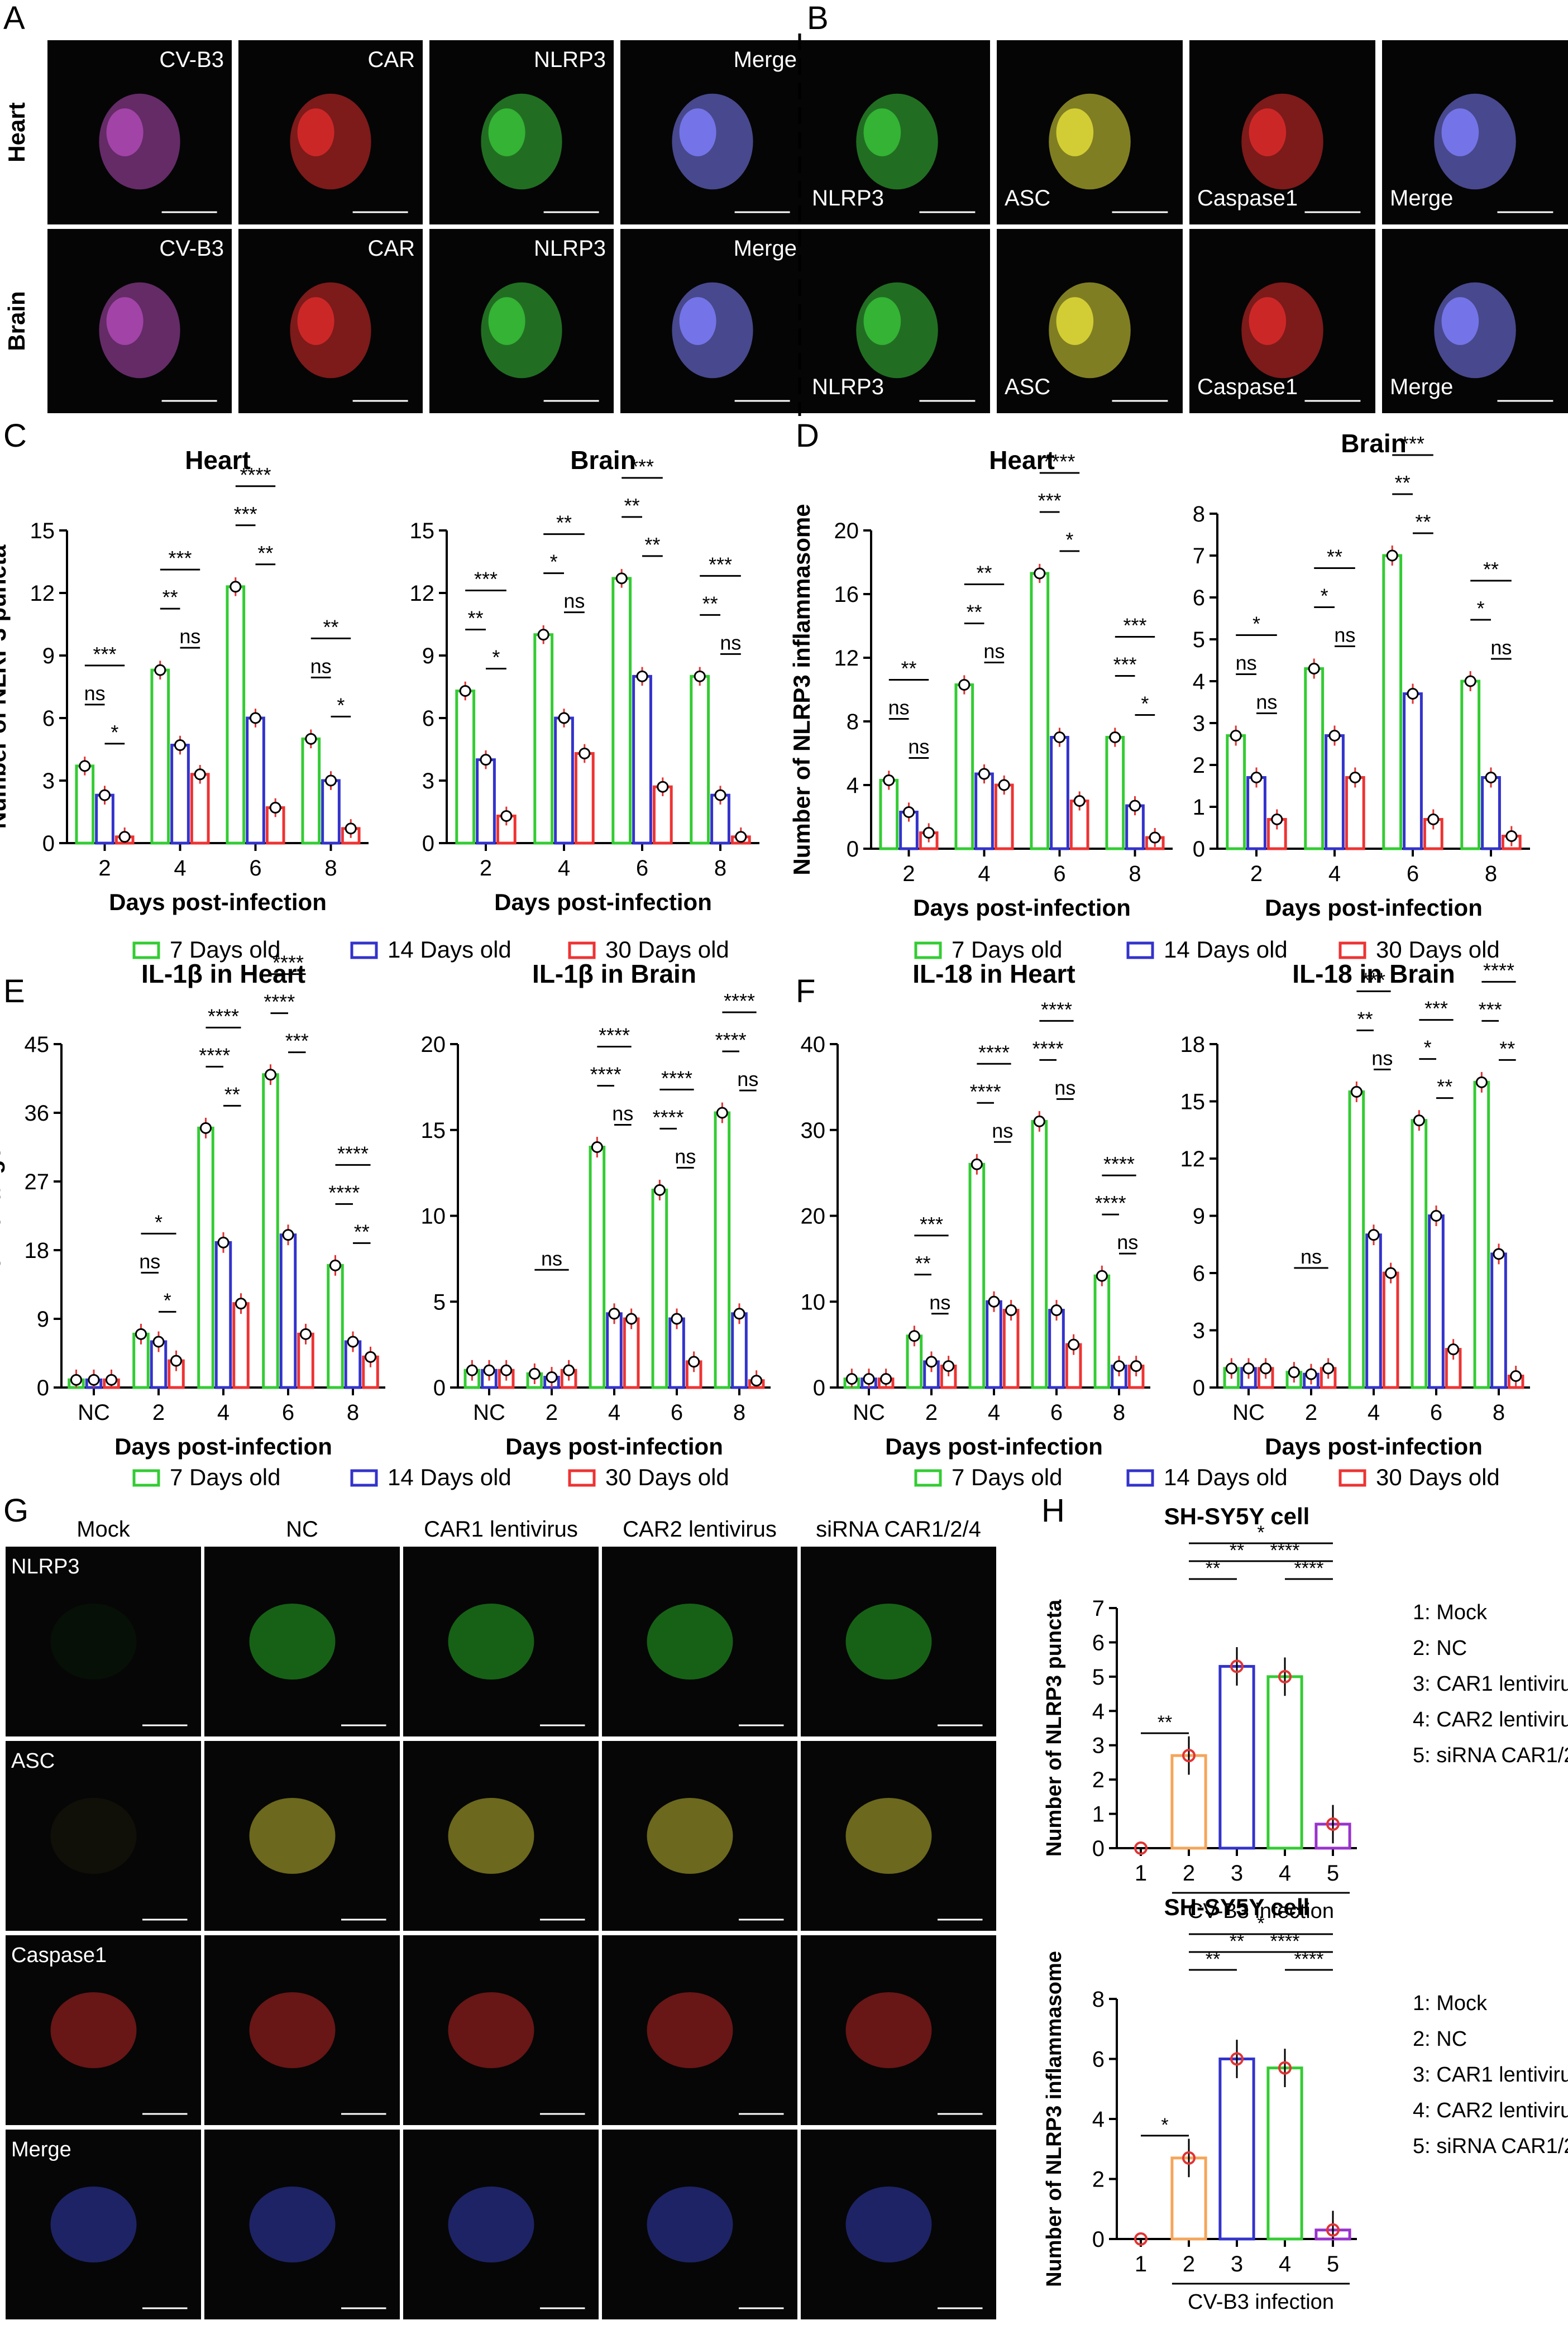 This screenshot has width=1568, height=2349. What do you see at coordinates (1098, 2180) in the screenshot?
I see `y-tick-label: 2` at bounding box center [1098, 2180].